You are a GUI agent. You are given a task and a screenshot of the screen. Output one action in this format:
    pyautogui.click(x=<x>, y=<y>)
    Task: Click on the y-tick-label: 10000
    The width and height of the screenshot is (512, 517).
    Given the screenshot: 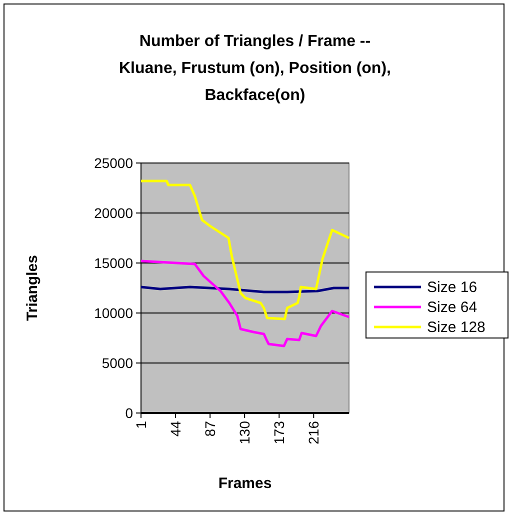 What is the action you would take?
    pyautogui.click(x=114, y=313)
    